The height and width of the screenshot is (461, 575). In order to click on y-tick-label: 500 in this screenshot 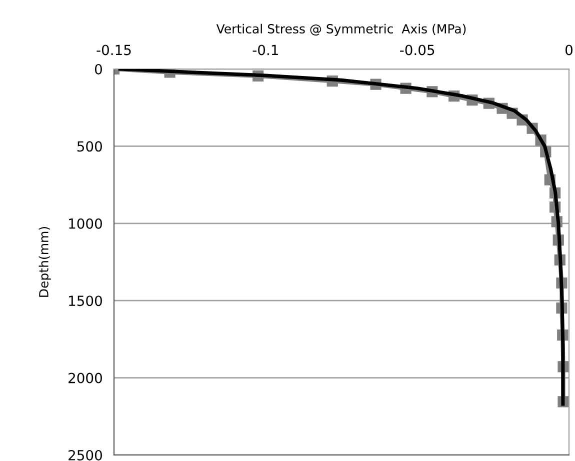, I will do `click(89, 146)`.